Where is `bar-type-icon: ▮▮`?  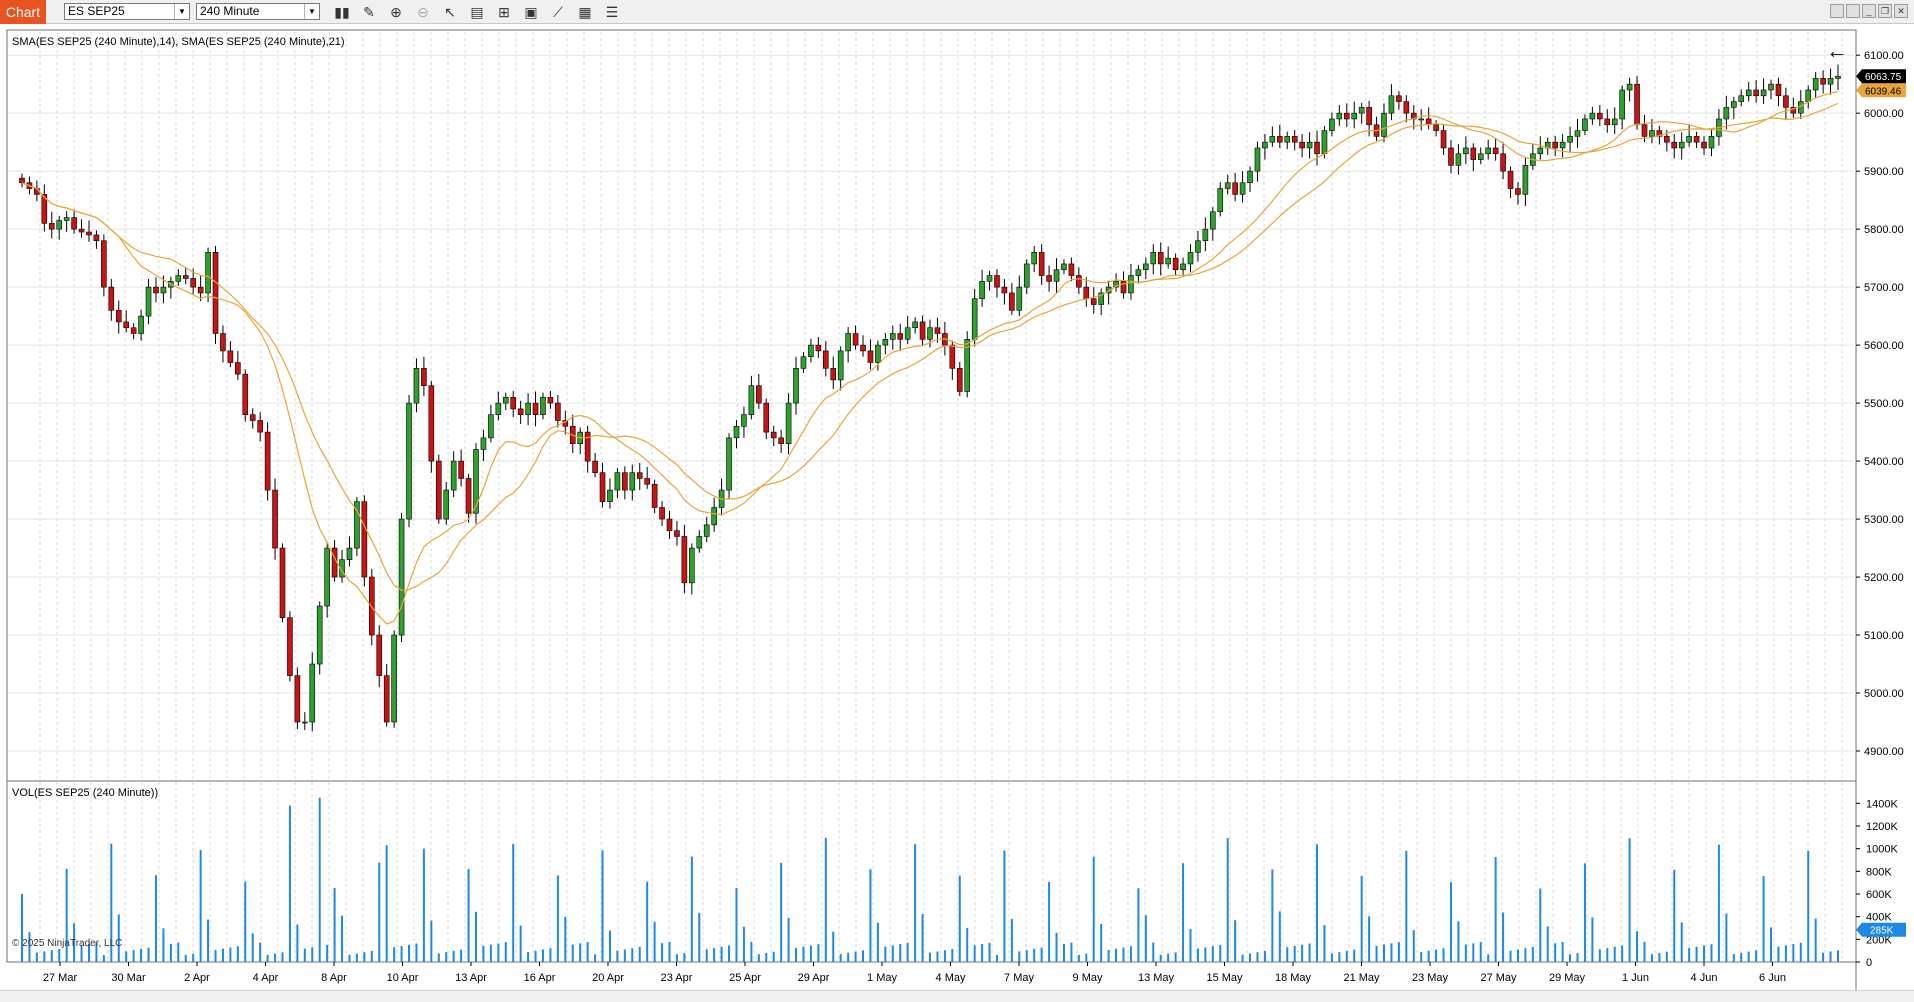
bar-type-icon: ▮▮ is located at coordinates (342, 12).